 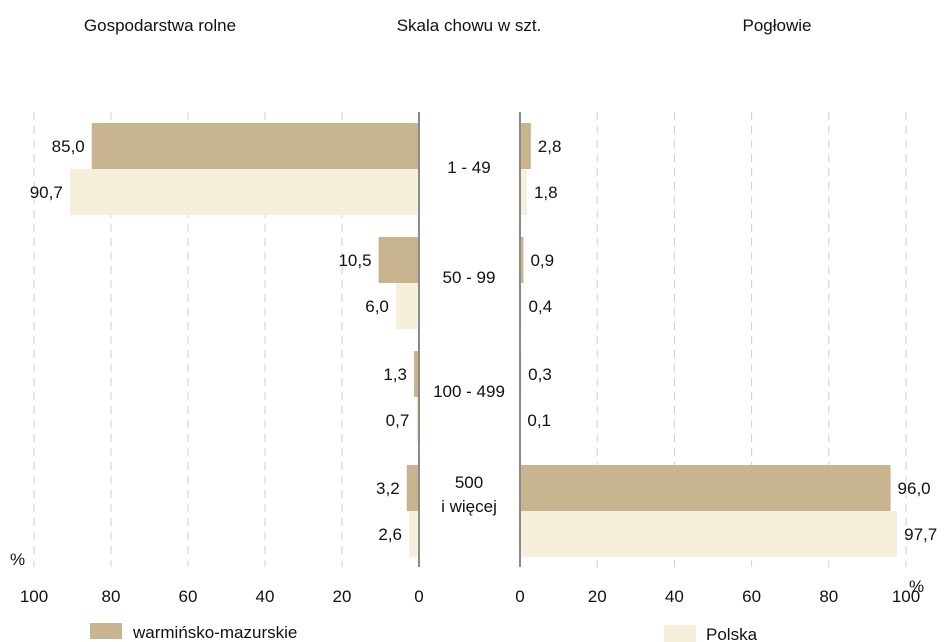 I want to click on right-data-label: 97,7, so click(x=920, y=534).